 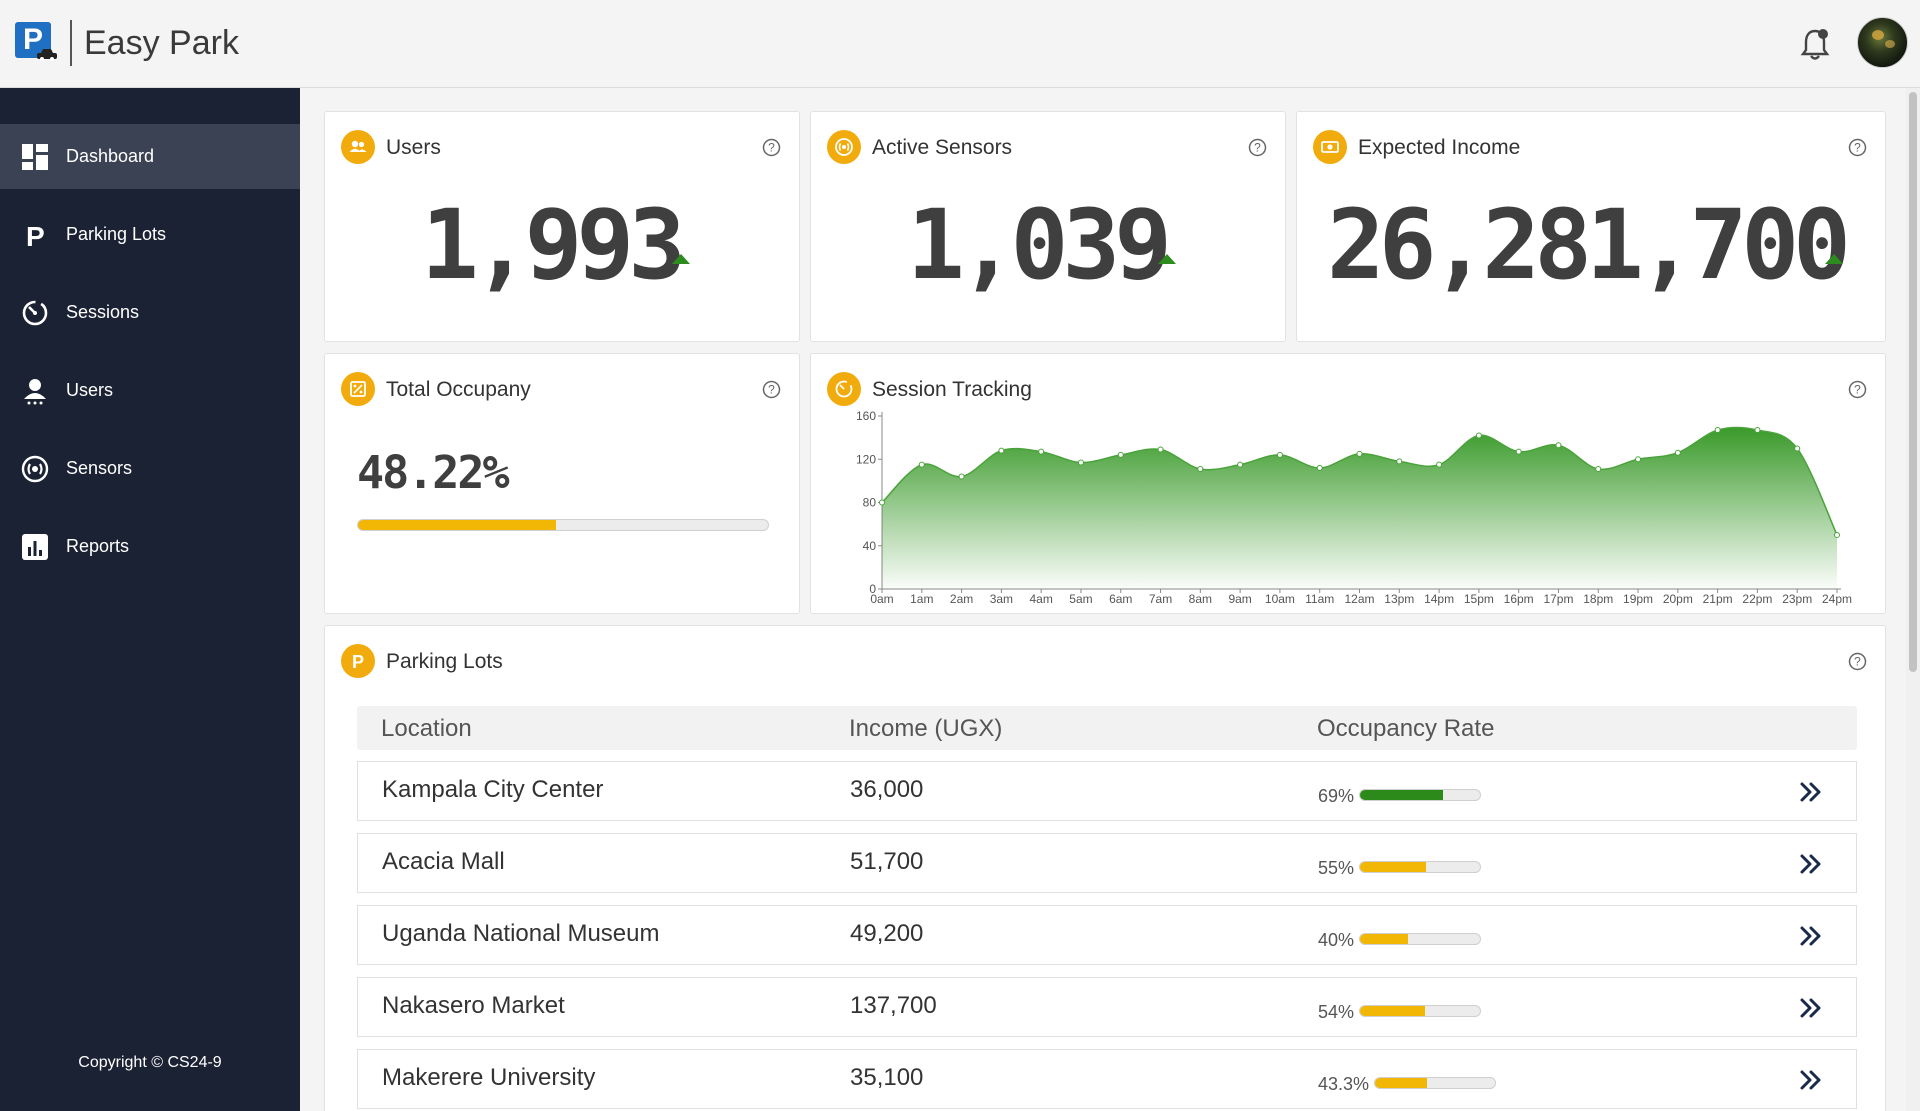 I want to click on user-avatar, so click(x=1882, y=42).